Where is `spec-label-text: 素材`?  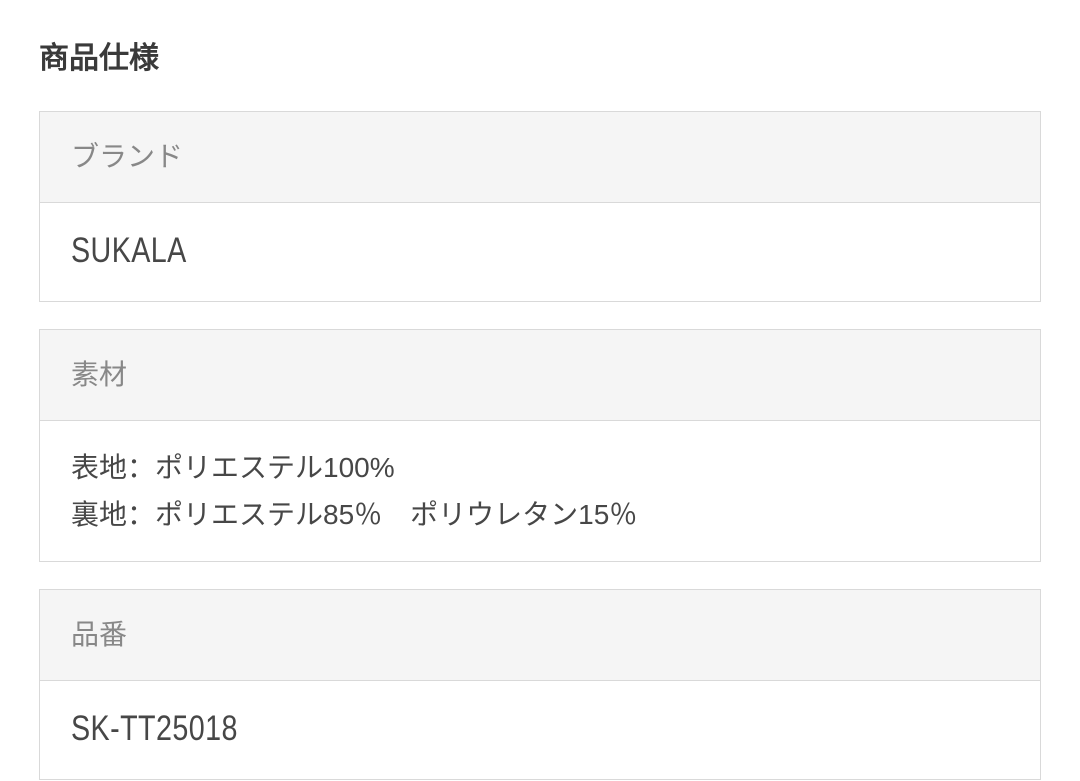
spec-label-text: 素材 is located at coordinates (99, 374).